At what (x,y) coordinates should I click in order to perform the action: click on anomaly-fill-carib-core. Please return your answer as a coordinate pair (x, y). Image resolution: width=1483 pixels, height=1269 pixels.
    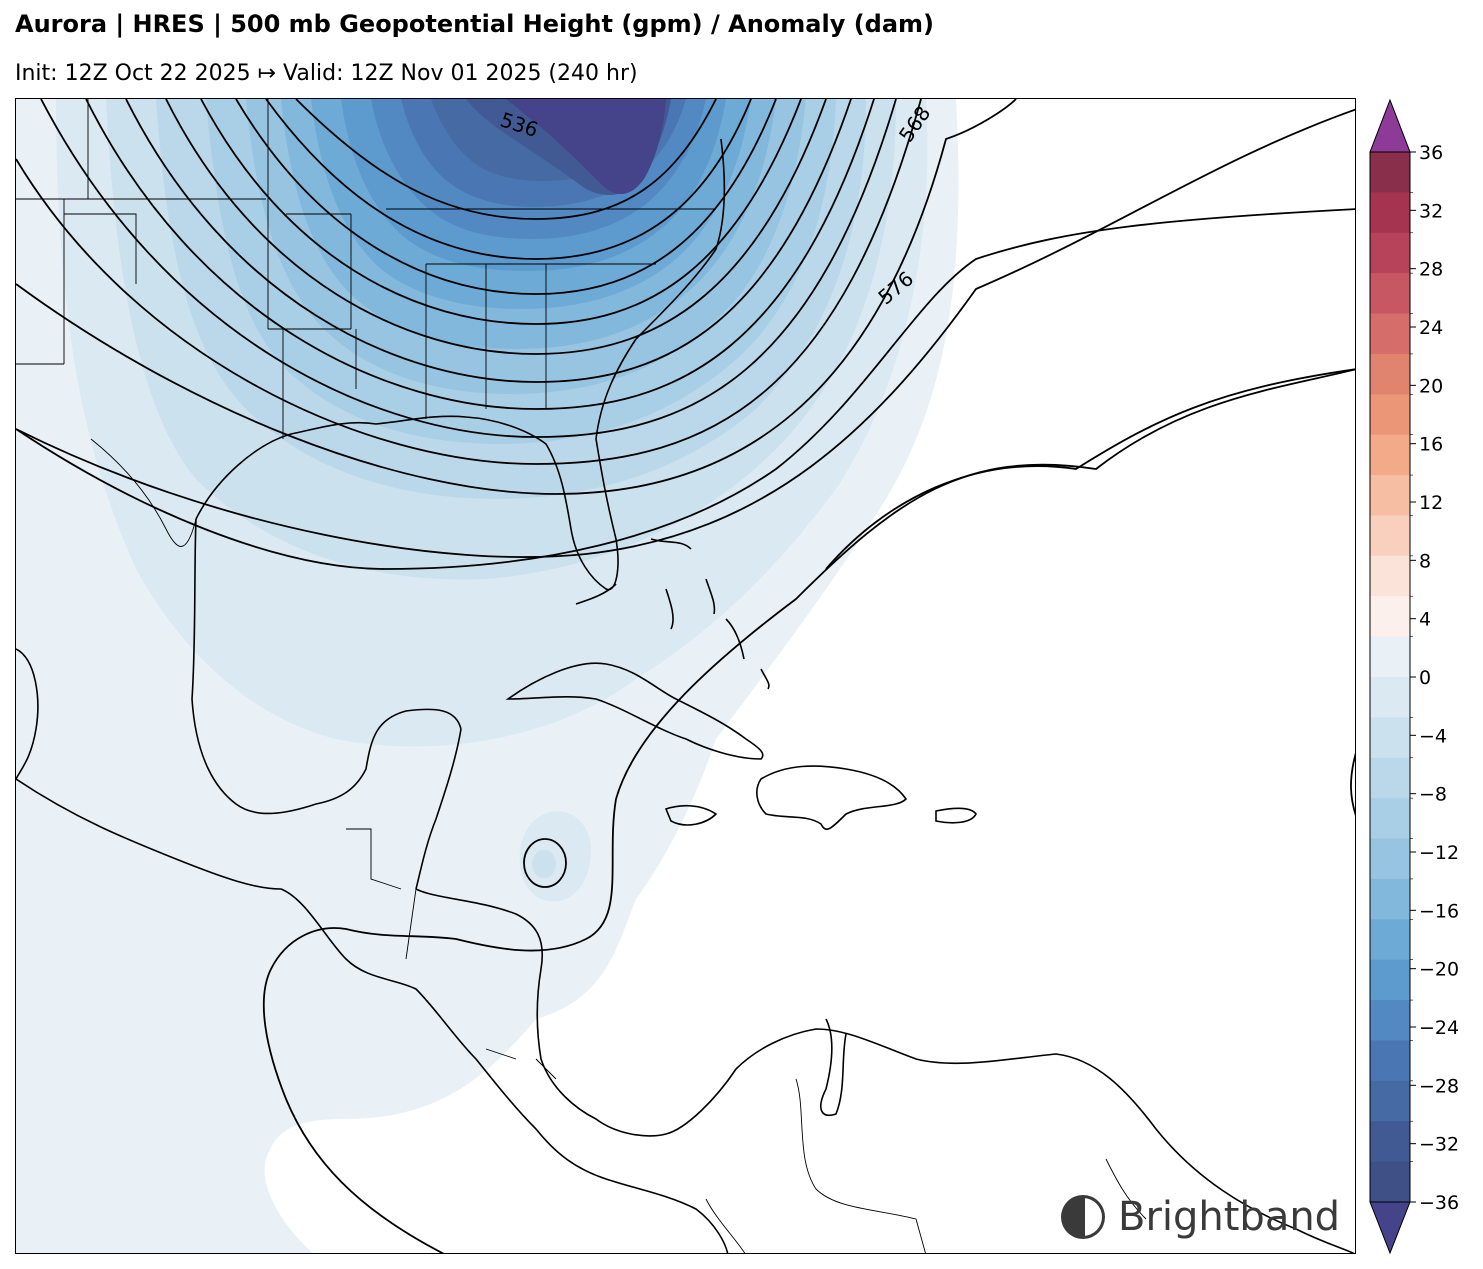
    Looking at the image, I should click on (544, 864).